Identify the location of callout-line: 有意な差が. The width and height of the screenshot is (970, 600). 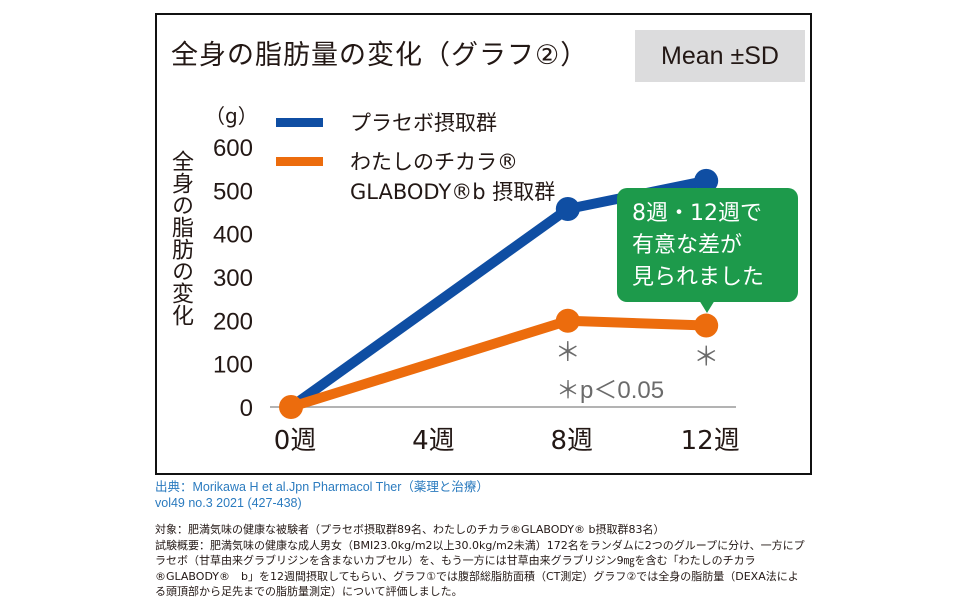
(687, 245).